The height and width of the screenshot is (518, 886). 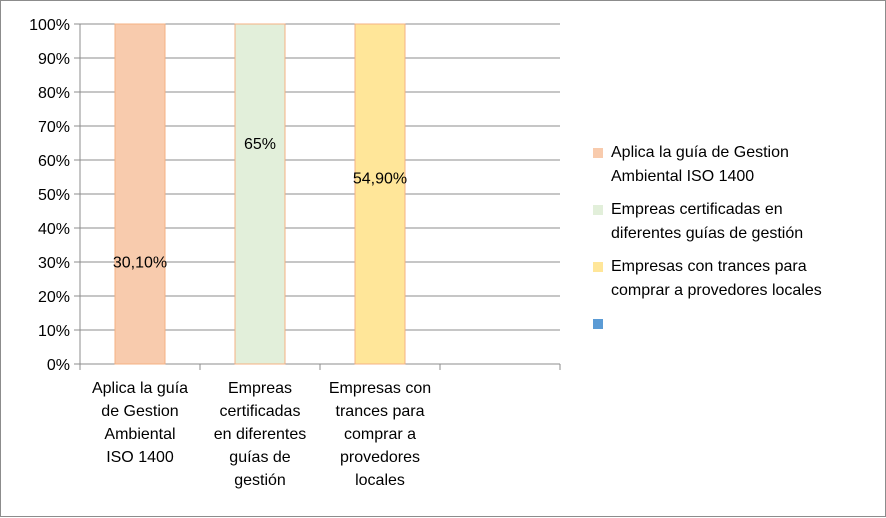 I want to click on y-tick-label: 20%, so click(x=54, y=297).